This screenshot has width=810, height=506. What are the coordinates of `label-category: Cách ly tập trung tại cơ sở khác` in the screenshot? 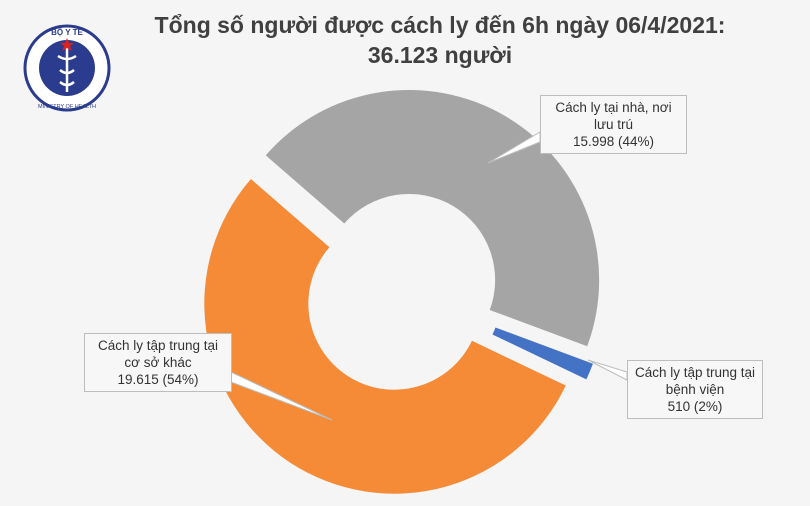 It's located at (158, 354).